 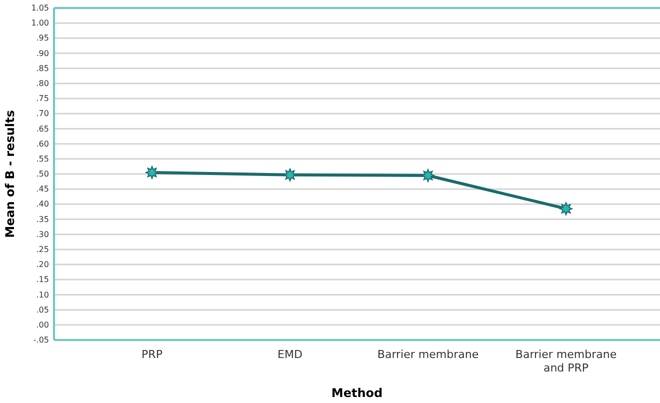 I want to click on y-tick-label: .25, so click(x=42, y=249).